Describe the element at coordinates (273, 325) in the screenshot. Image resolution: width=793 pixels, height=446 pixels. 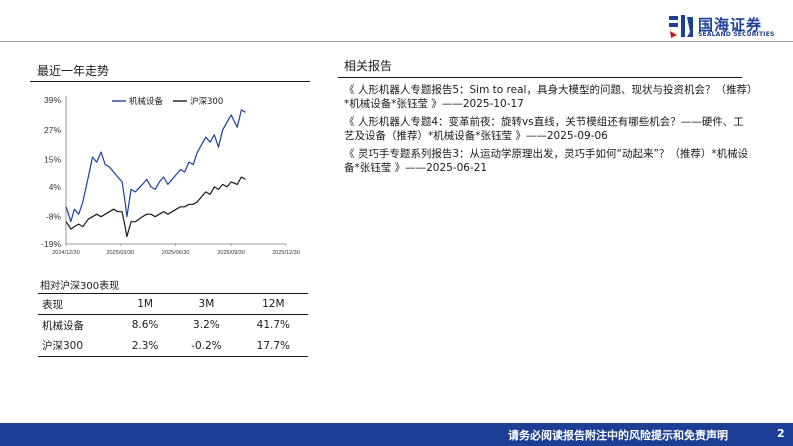
I see `cell-12m: 41.7%` at that location.